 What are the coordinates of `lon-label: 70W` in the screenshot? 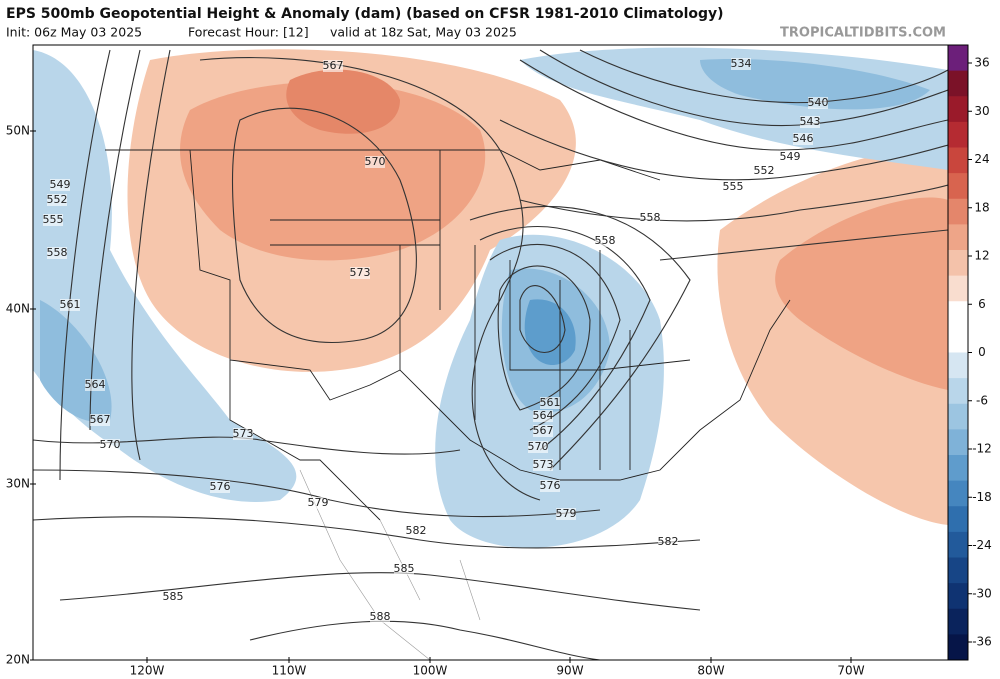 It's located at (850, 671).